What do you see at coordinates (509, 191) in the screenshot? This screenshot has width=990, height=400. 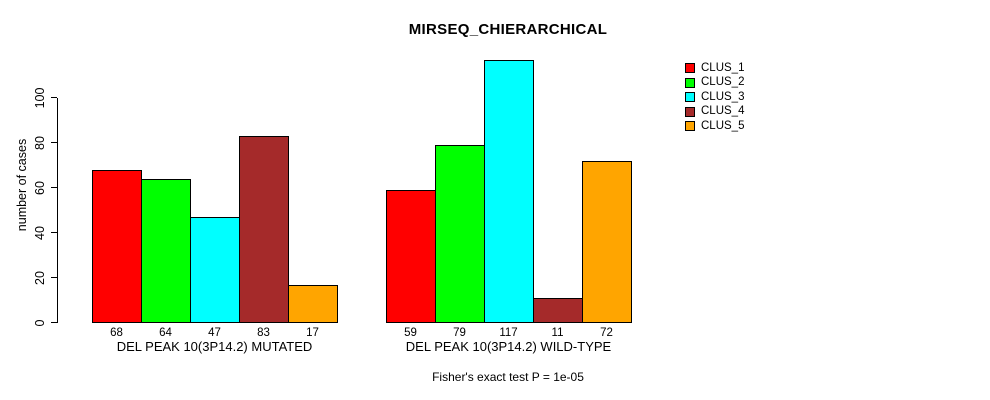 I see `bar-clus_3-group2` at bounding box center [509, 191].